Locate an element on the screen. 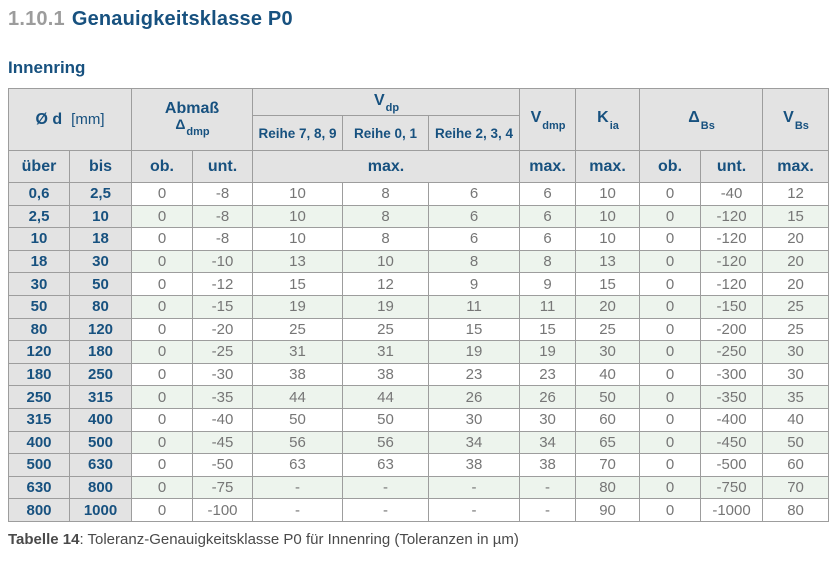 This screenshot has height=571, width=836. table-row: 80 120 0 -20 25 25 15 15 25 0 -200 25 is located at coordinates (419, 329).